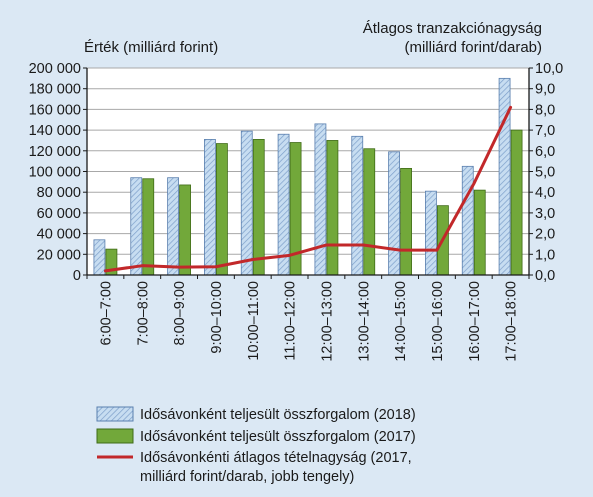 The image size is (593, 497). I want to click on right-tick-label: 8,0, so click(545, 110).